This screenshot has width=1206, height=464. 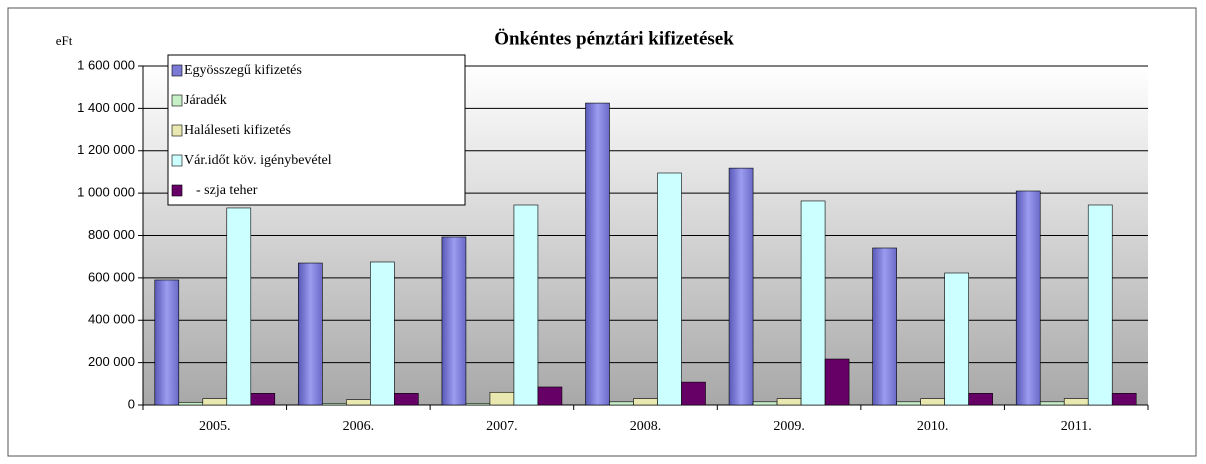 I want to click on legend-box, so click(x=316, y=130).